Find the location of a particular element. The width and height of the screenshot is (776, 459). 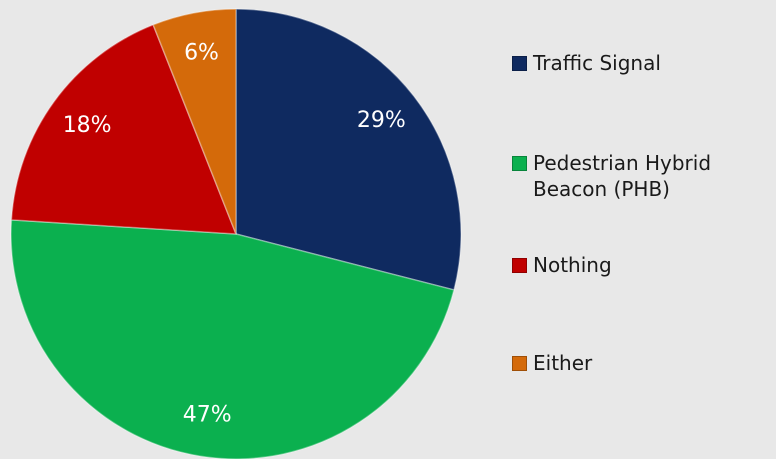

legend-label: Pedestrian Hybrid Beacon (PHB) is located at coordinates (622, 176).